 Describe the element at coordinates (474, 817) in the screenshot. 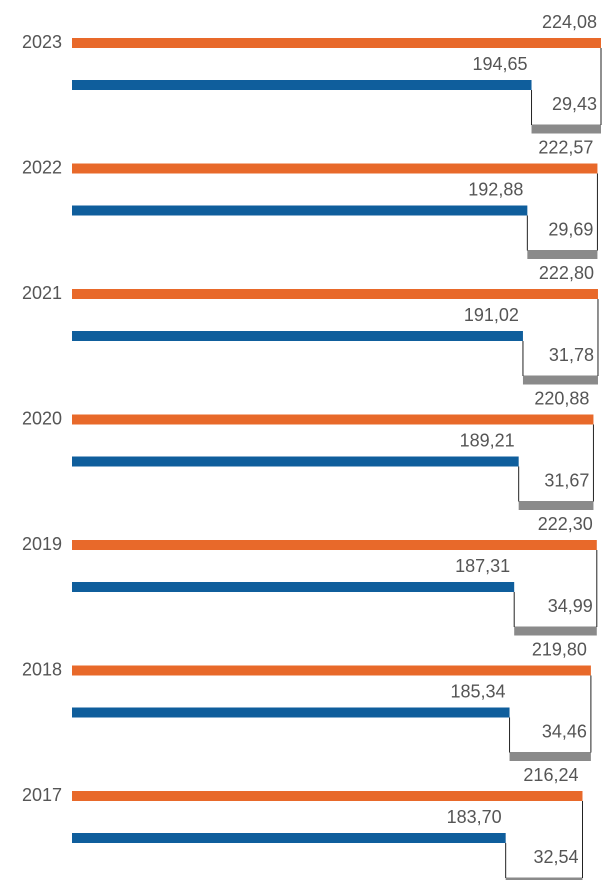

I see `value-label: 183,70` at that location.